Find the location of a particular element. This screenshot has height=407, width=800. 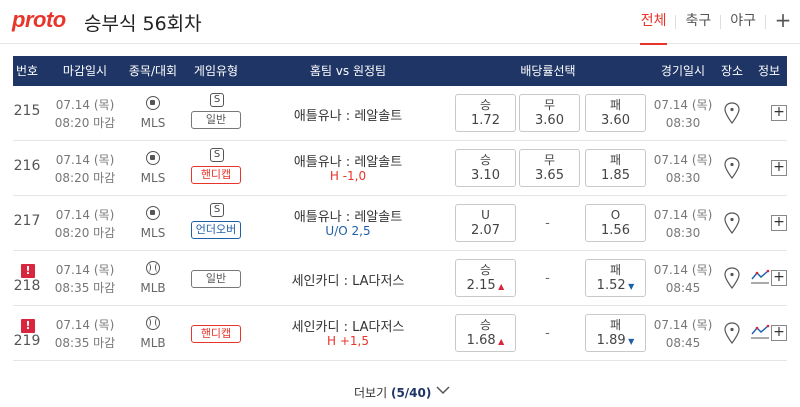

odds-button: 승 1.72 is located at coordinates (485, 113).